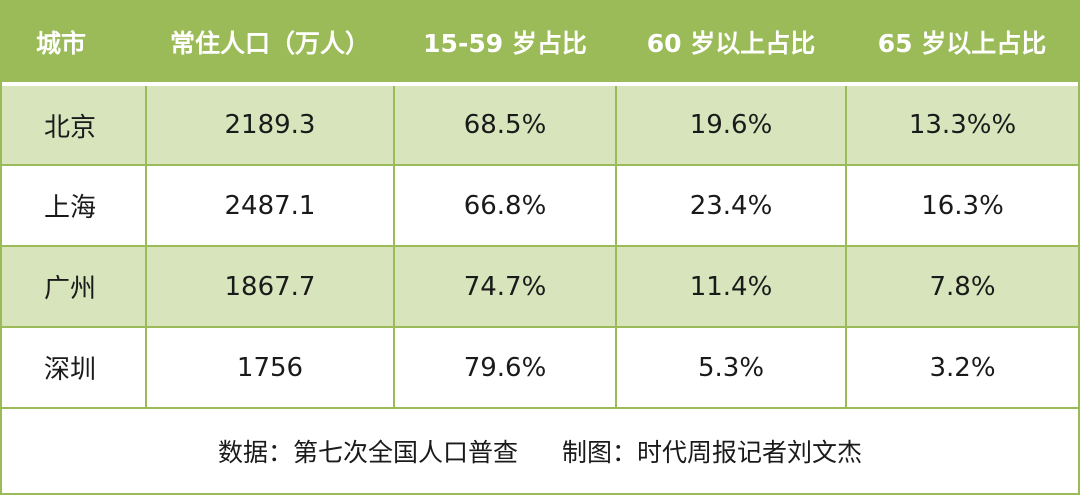  What do you see at coordinates (962, 206) in the screenshot?
I see `age-65-plus-cell: 16.3%` at bounding box center [962, 206].